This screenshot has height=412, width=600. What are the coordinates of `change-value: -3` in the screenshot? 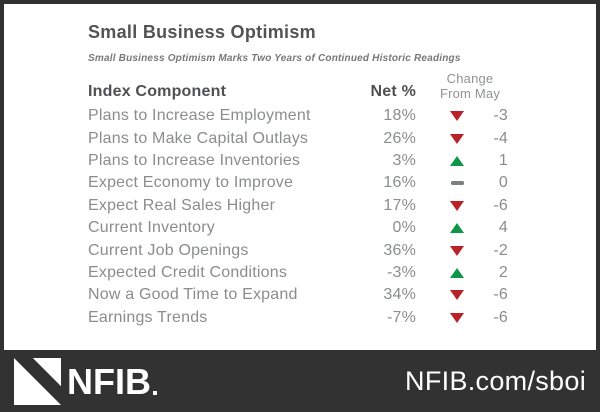 It's located at (500, 116).